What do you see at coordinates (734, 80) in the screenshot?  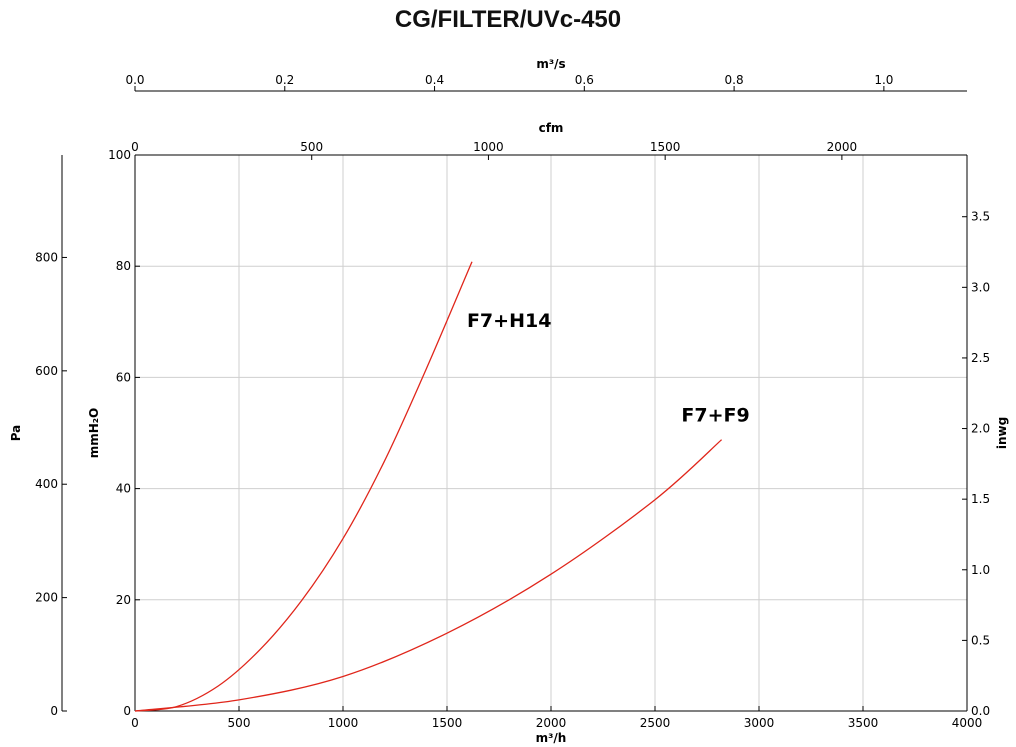 I see `ms-tick-label: 0.8` at bounding box center [734, 80].